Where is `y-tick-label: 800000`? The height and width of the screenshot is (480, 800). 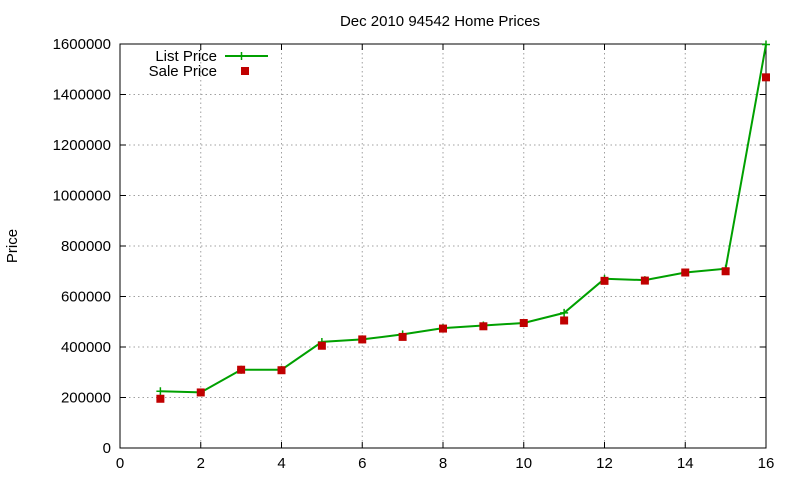 y-tick-label: 800000 is located at coordinates (86, 246).